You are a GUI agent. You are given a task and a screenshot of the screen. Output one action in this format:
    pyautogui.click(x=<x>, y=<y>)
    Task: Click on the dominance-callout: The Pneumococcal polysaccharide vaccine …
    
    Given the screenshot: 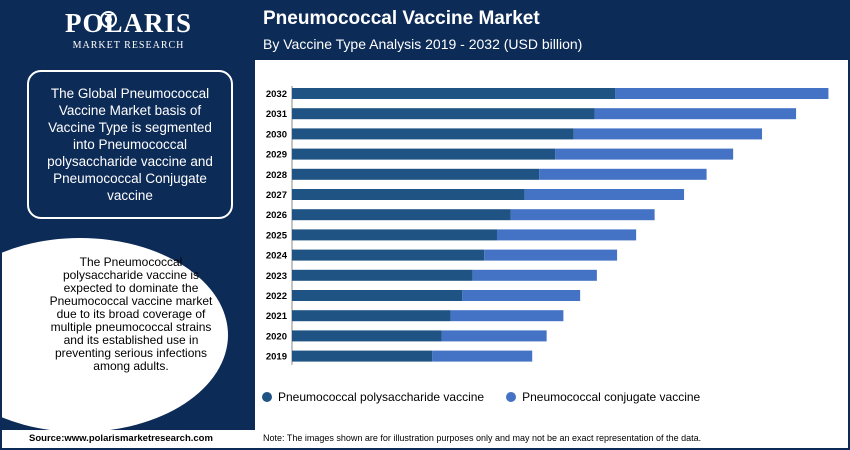 What is the action you would take?
    pyautogui.click(x=131, y=314)
    